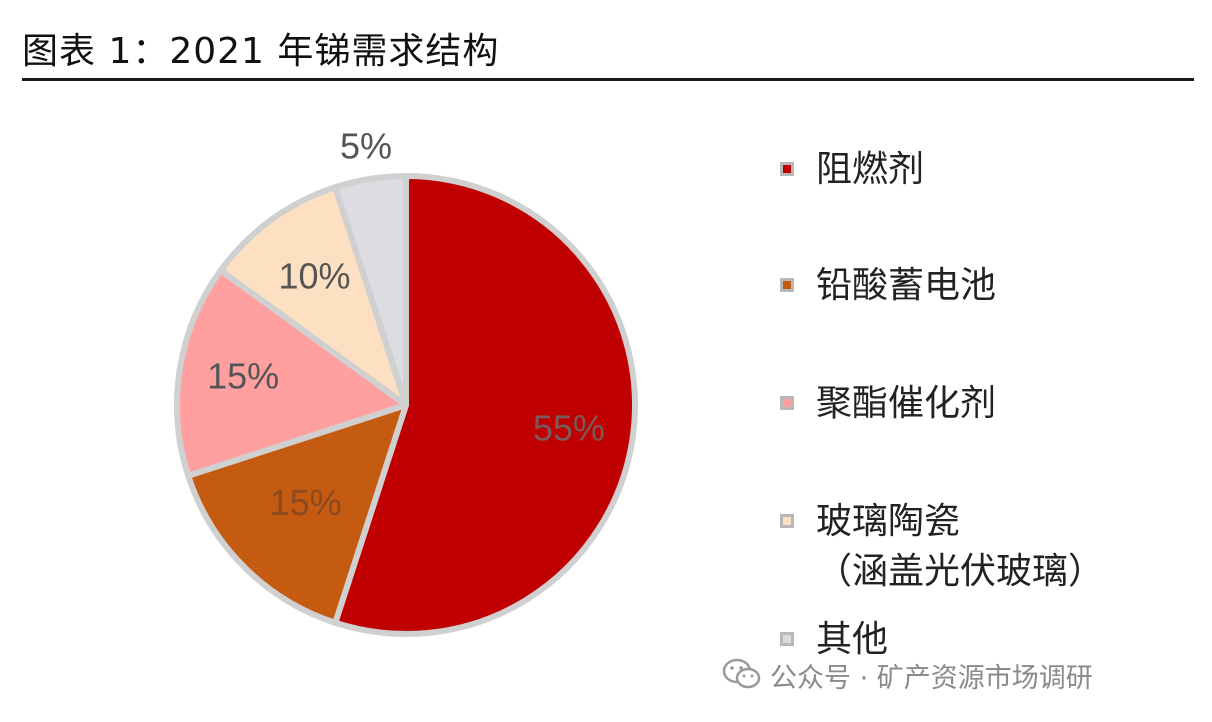 This screenshot has height=722, width=1212. Describe the element at coordinates (906, 285) in the screenshot. I see `legend-label: 铅酸蓄电池` at that location.